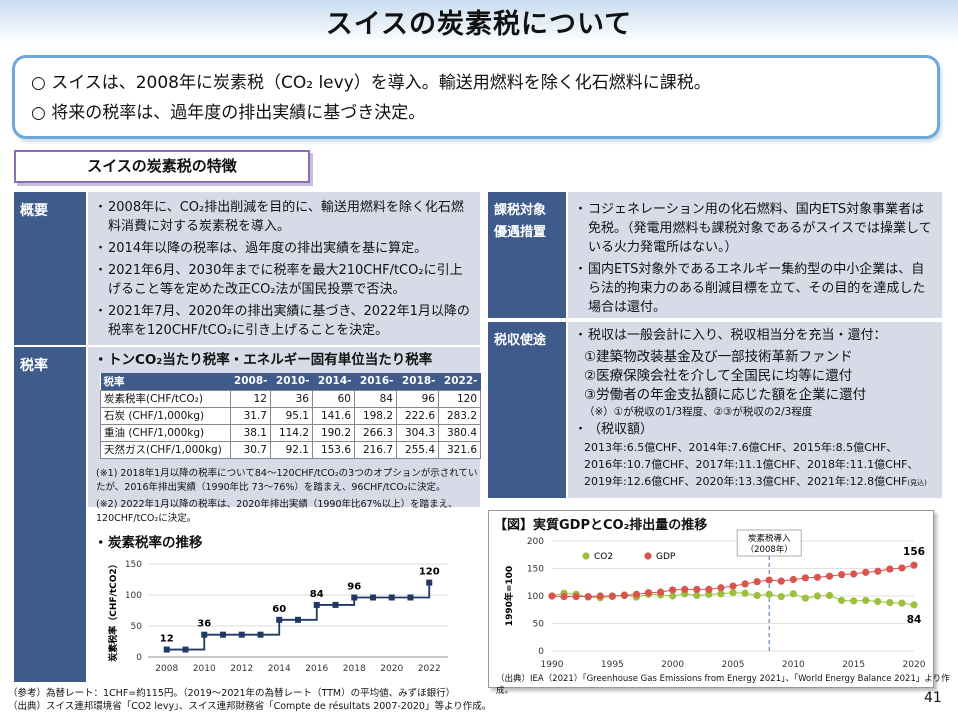 The image size is (958, 716). Describe the element at coordinates (113, 610) in the screenshot. I see `y-axis-label: 炭素税率（CHF/tCO2）` at that location.